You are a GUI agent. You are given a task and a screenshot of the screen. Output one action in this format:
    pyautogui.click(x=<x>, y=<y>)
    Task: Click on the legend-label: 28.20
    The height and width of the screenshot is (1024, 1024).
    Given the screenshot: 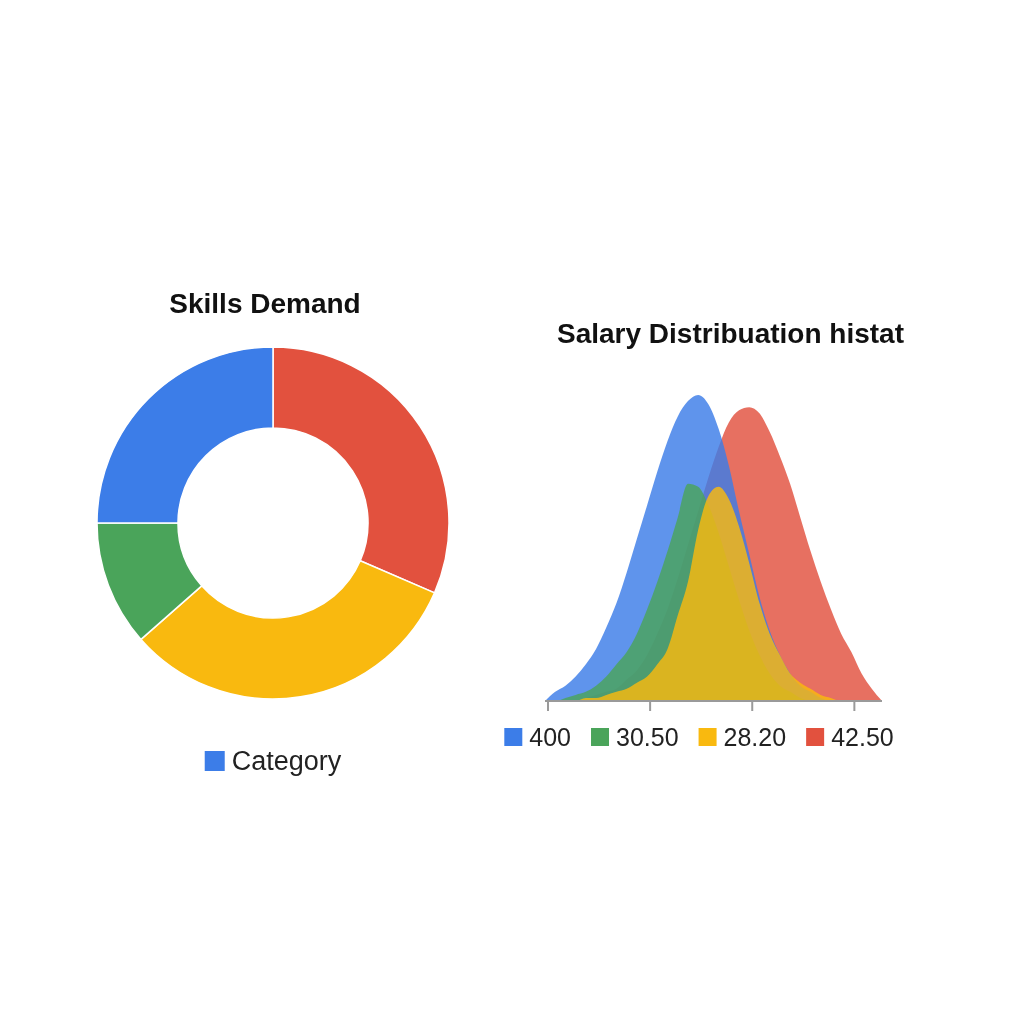 What is the action you would take?
    pyautogui.click(x=755, y=737)
    